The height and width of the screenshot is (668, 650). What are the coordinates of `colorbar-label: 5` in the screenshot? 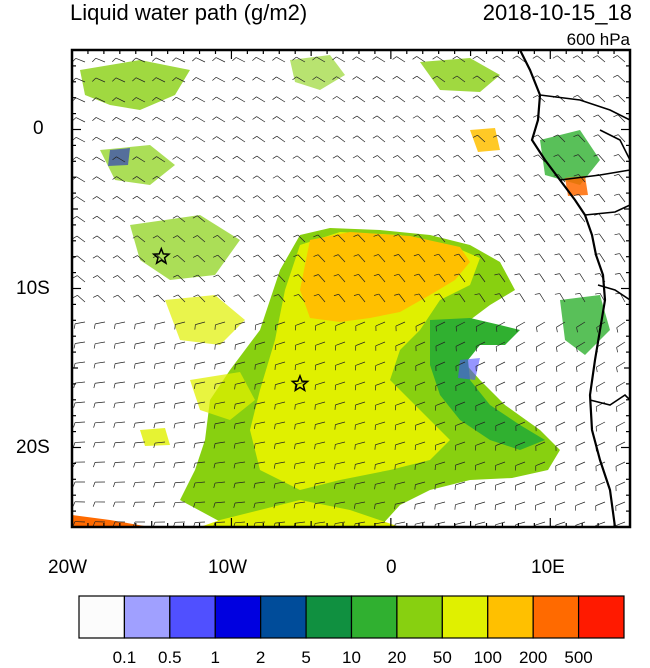 It's located at (305, 658).